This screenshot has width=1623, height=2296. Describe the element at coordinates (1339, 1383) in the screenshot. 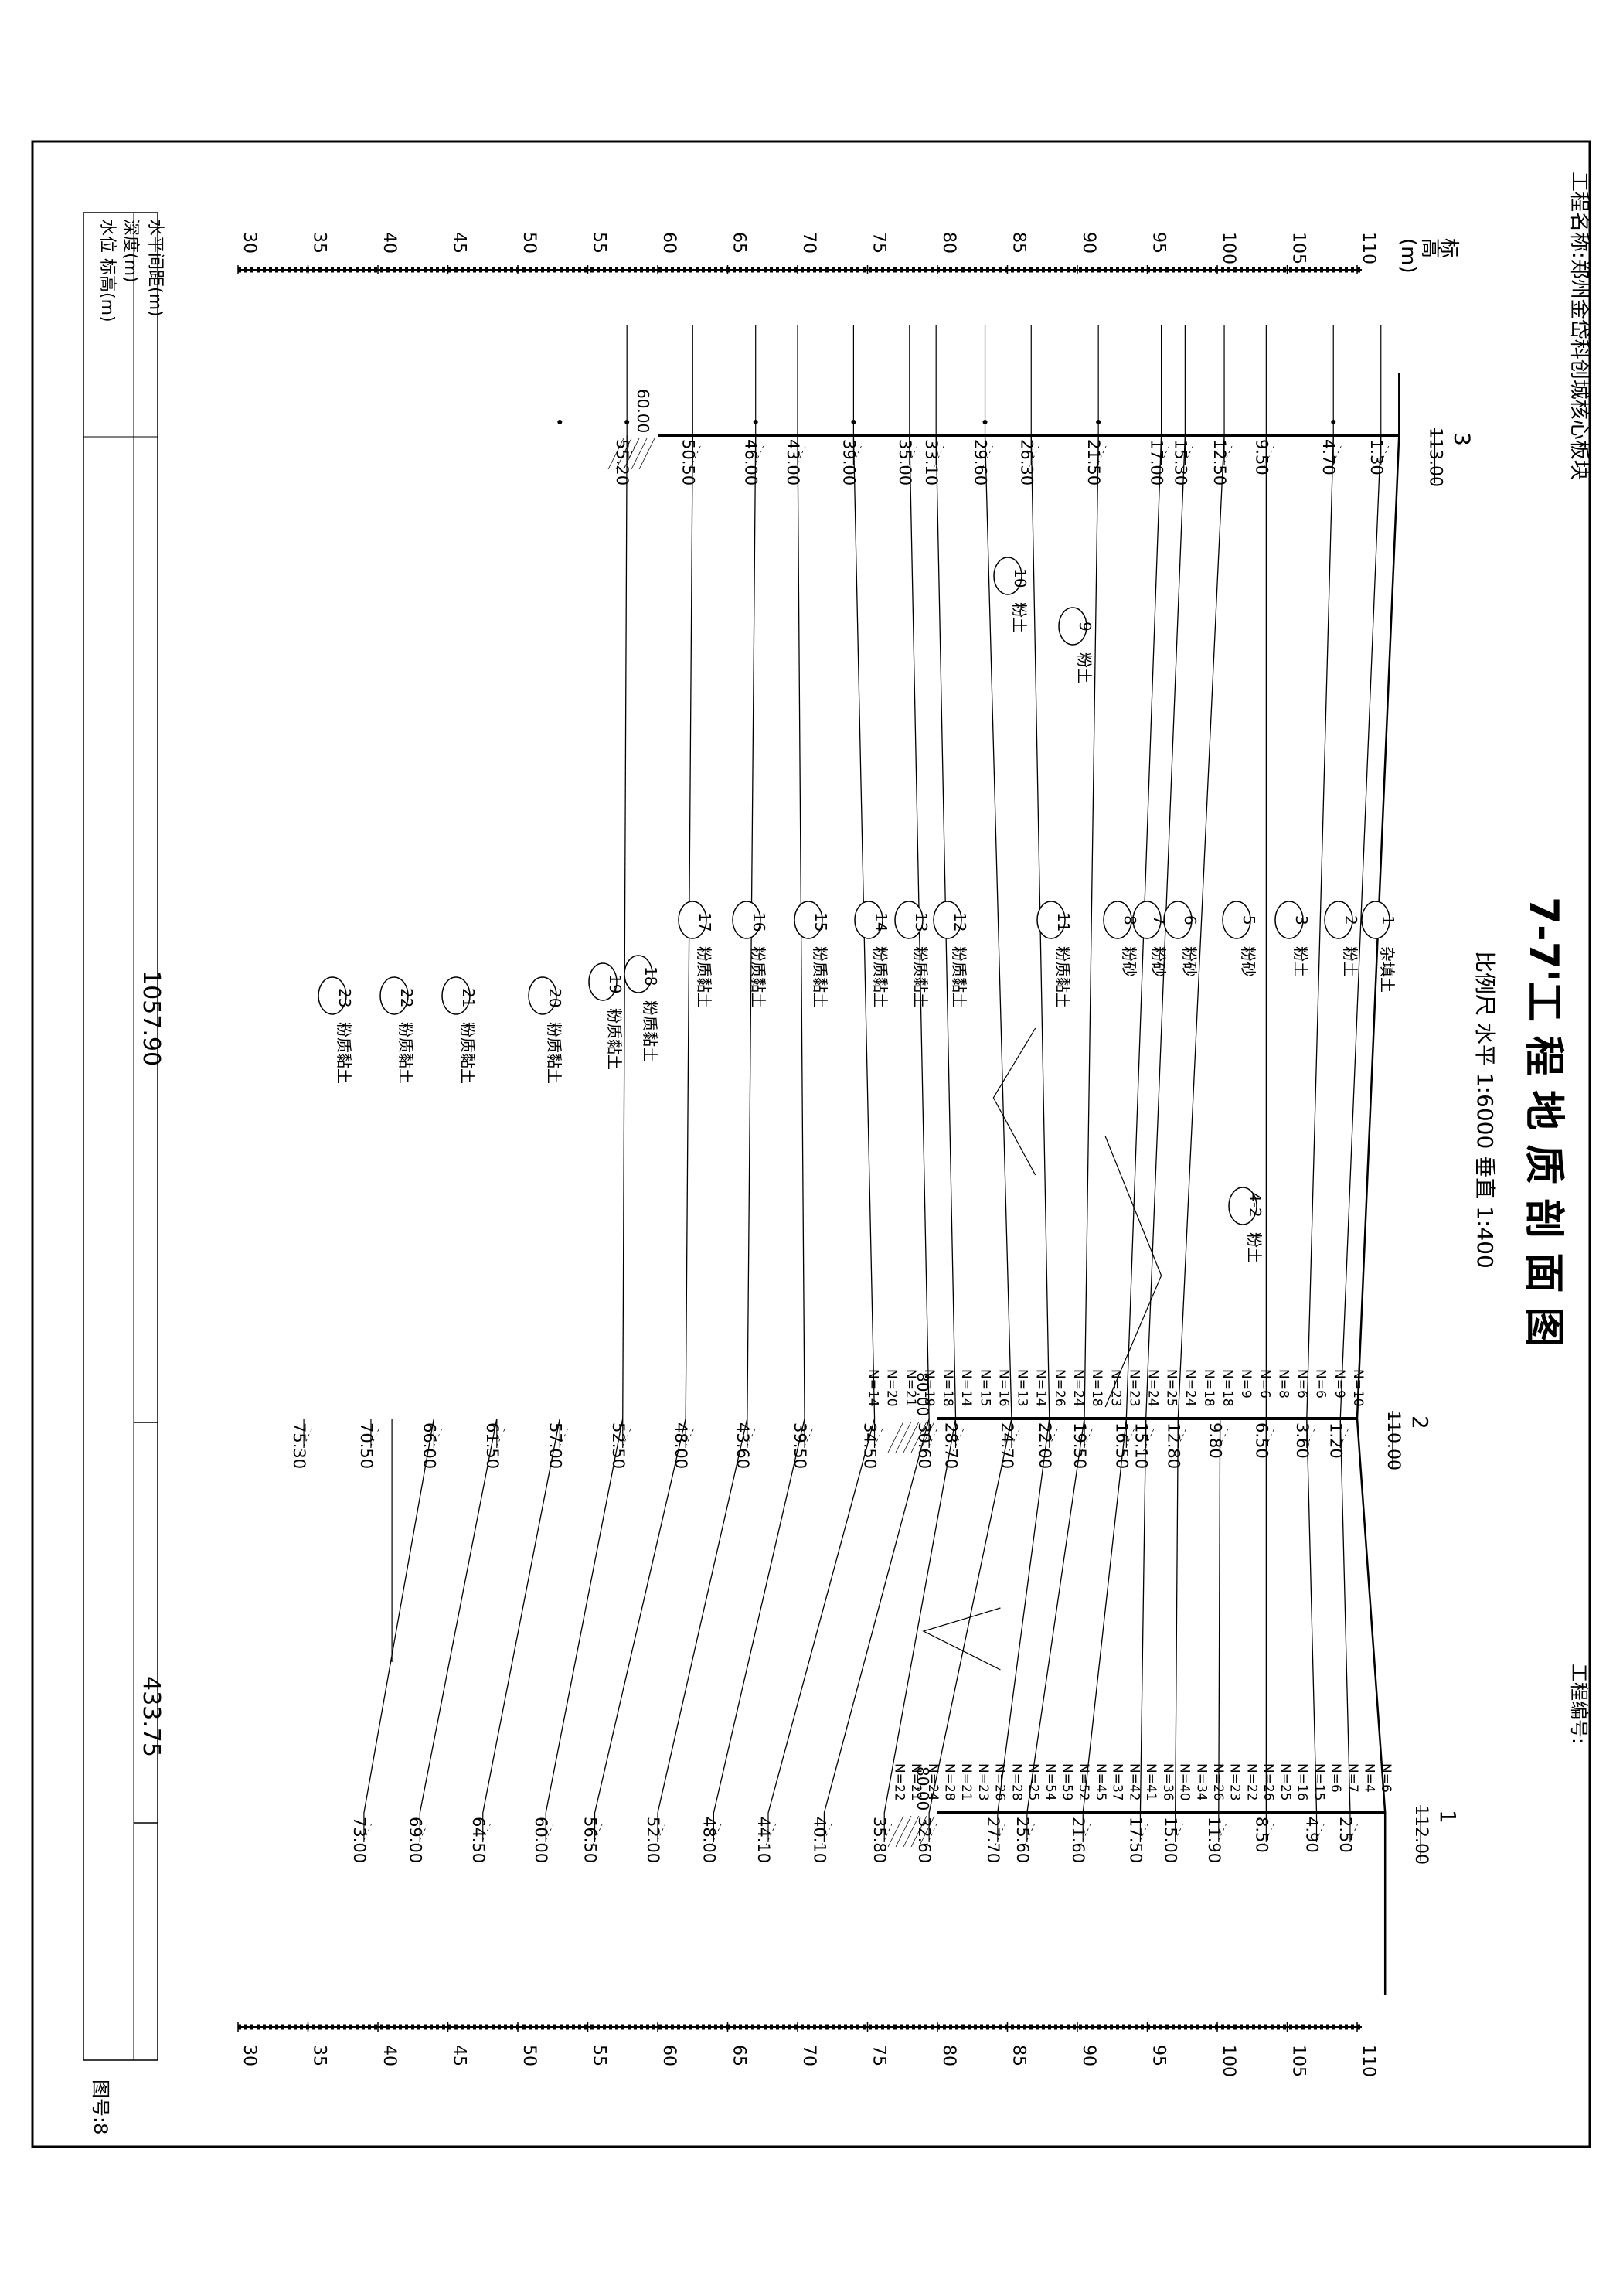

I see `spt-n-value: N=9` at that location.